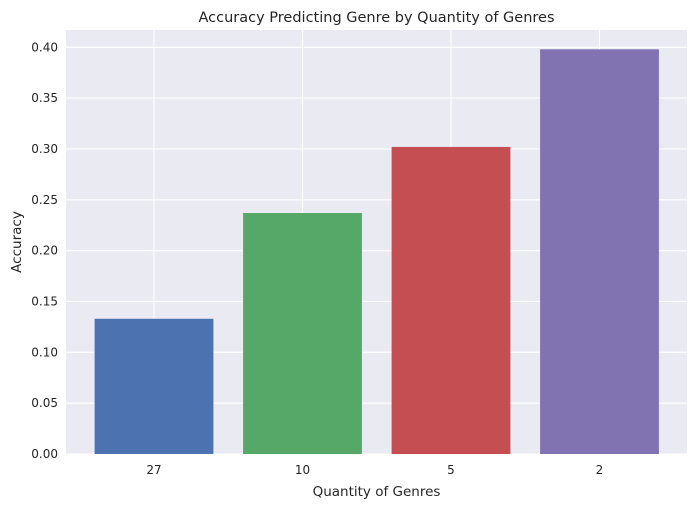 The height and width of the screenshot is (507, 696). What do you see at coordinates (17, 242) in the screenshot?
I see `y-axis-label: Accuracy` at bounding box center [17, 242].